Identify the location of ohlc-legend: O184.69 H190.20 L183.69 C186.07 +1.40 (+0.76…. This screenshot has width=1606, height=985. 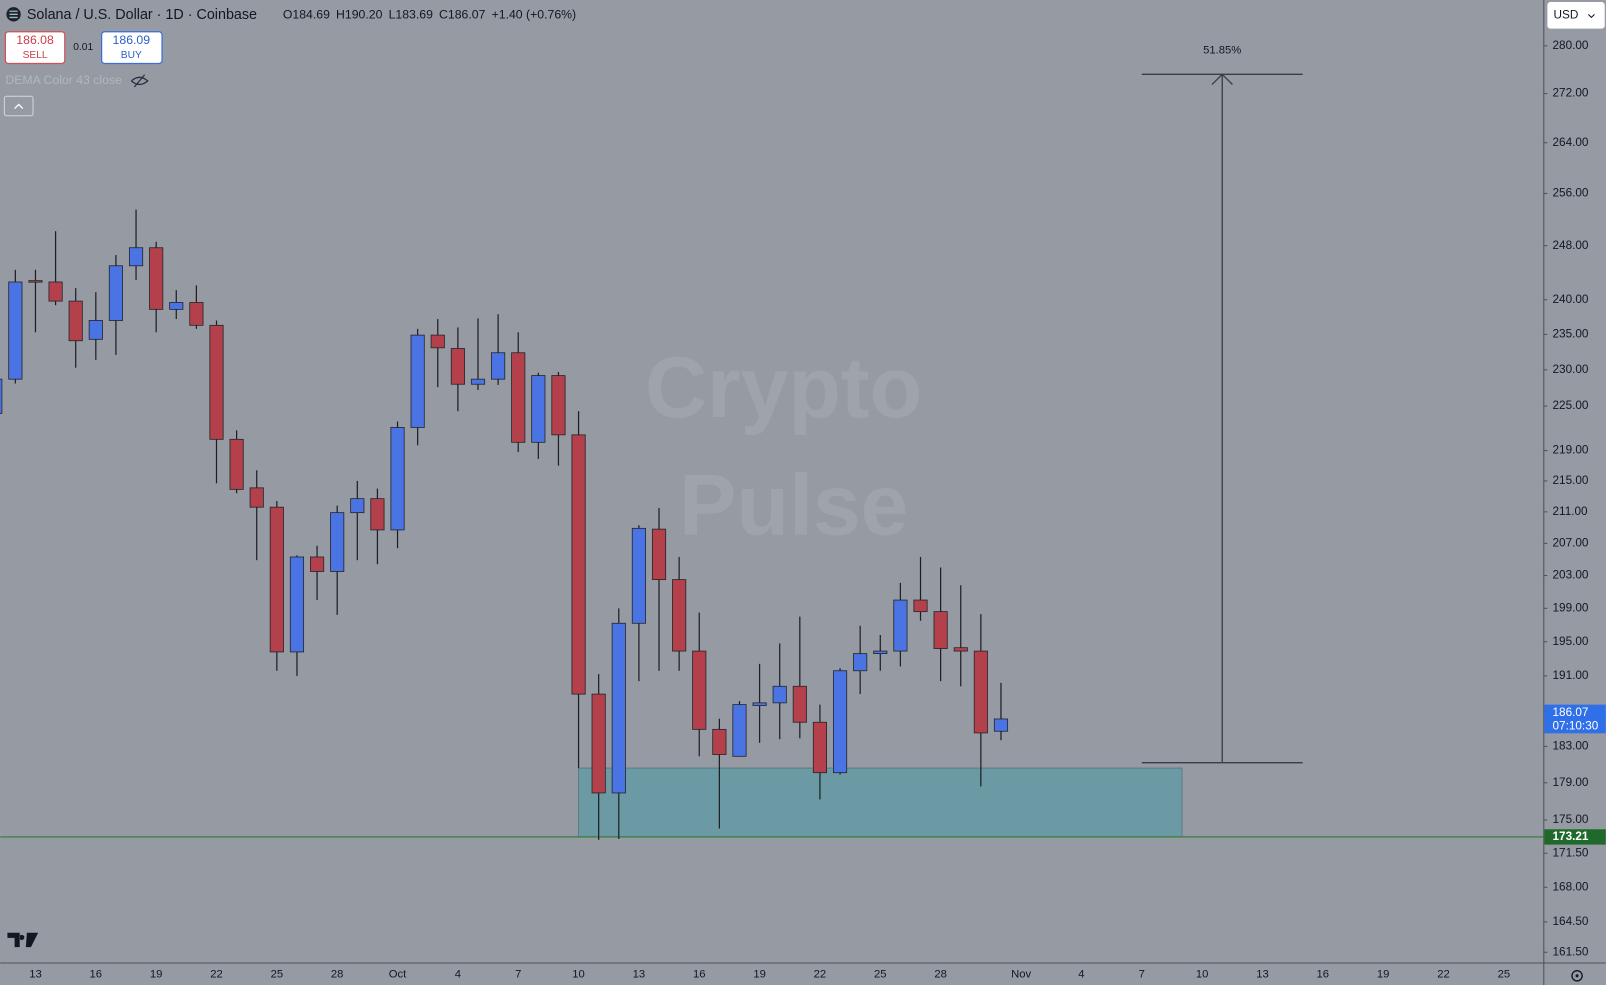
(429, 15).